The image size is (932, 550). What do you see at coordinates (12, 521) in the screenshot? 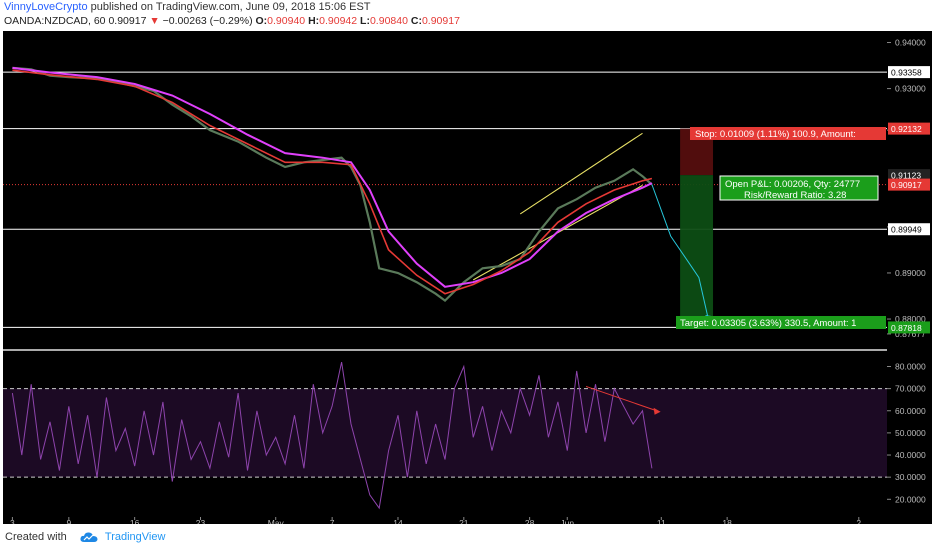
I see `time-tick-label: 3` at bounding box center [12, 521].